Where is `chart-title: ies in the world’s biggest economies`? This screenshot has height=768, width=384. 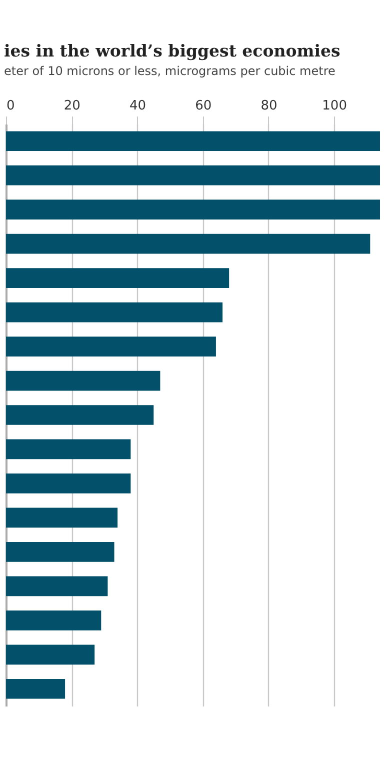
chart-title: ies in the world’s biggest economies is located at coordinates (172, 51).